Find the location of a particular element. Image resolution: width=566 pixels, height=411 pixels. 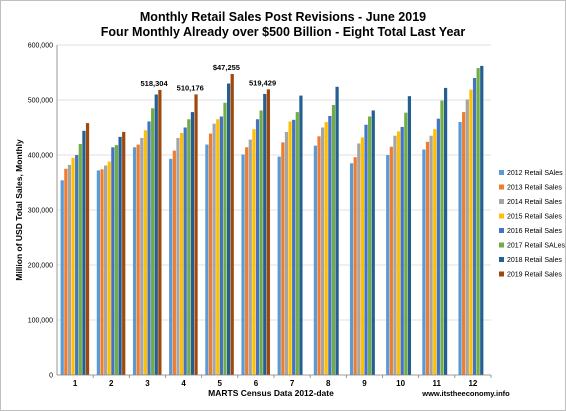

x-tick-label: 8 is located at coordinates (328, 383).